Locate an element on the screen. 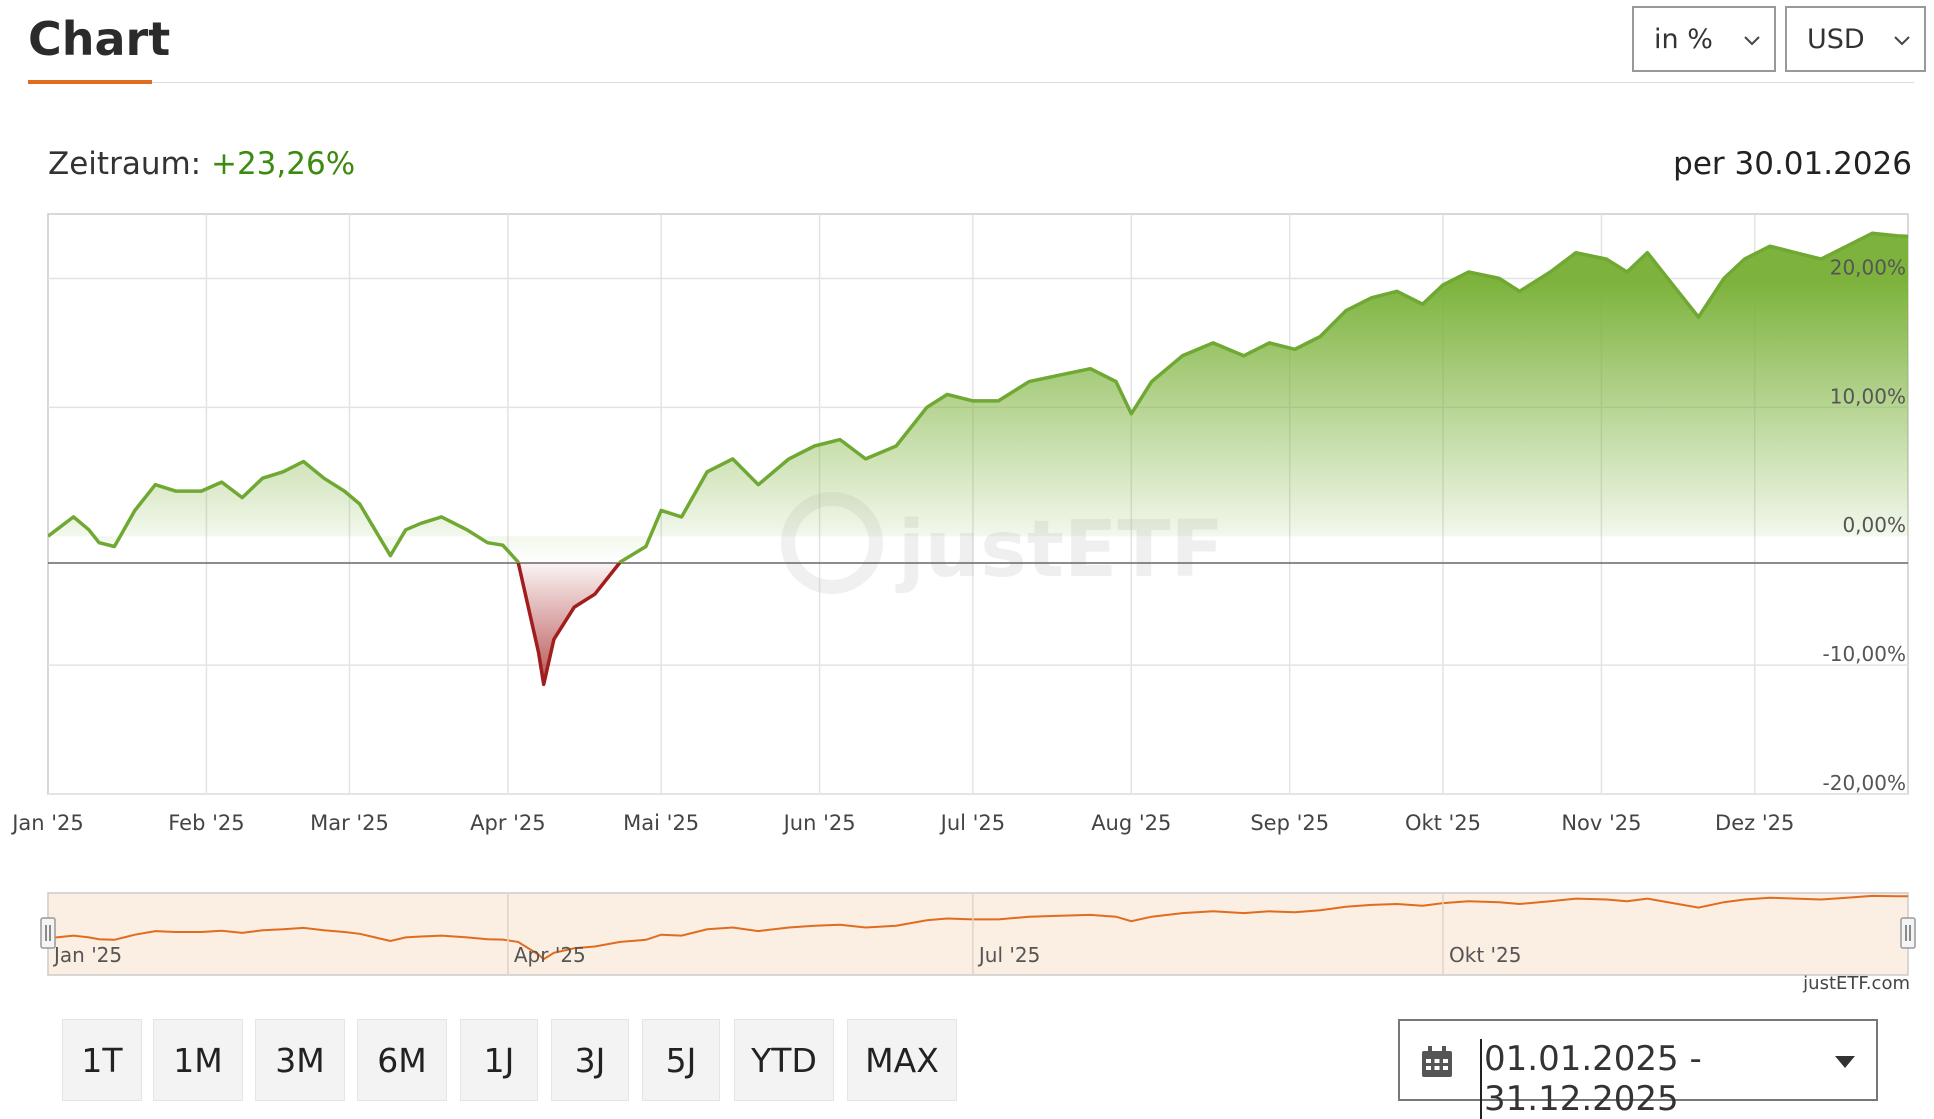 This screenshot has height=1119, width=1934. range-button-3m: 3M is located at coordinates (300, 1060).